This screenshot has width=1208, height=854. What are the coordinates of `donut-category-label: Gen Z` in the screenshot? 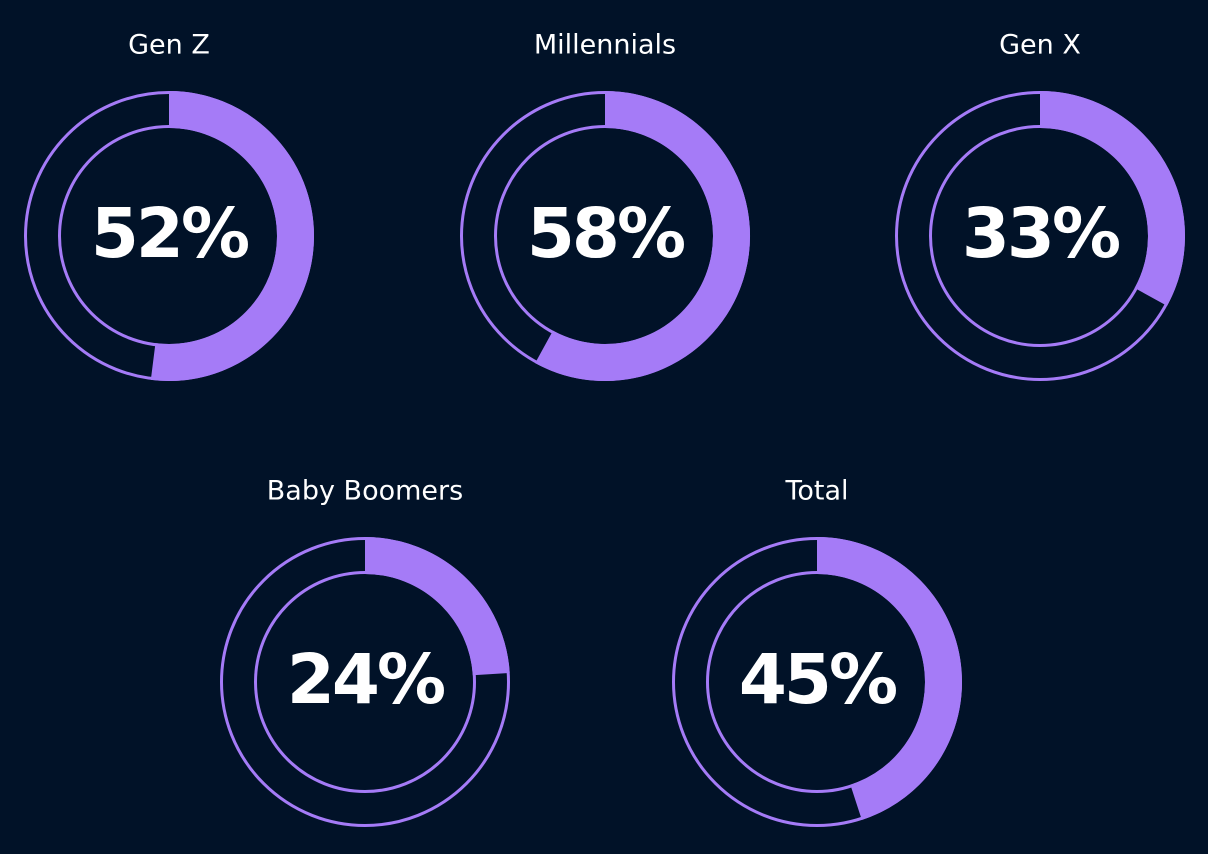 It's located at (169, 45).